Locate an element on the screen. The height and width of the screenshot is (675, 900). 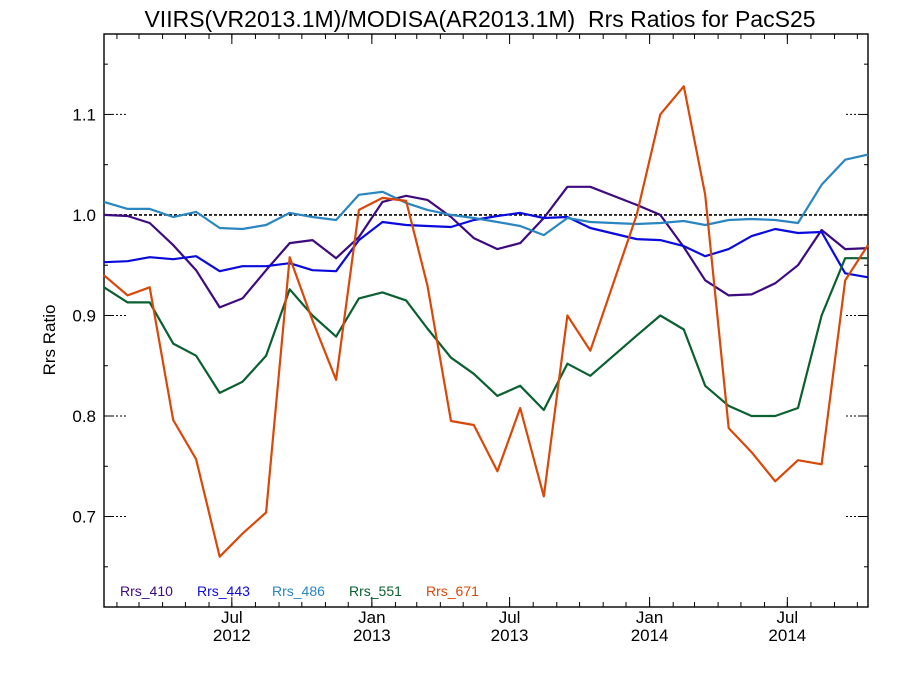
y-tick-label: 0.9 is located at coordinates (84, 315).